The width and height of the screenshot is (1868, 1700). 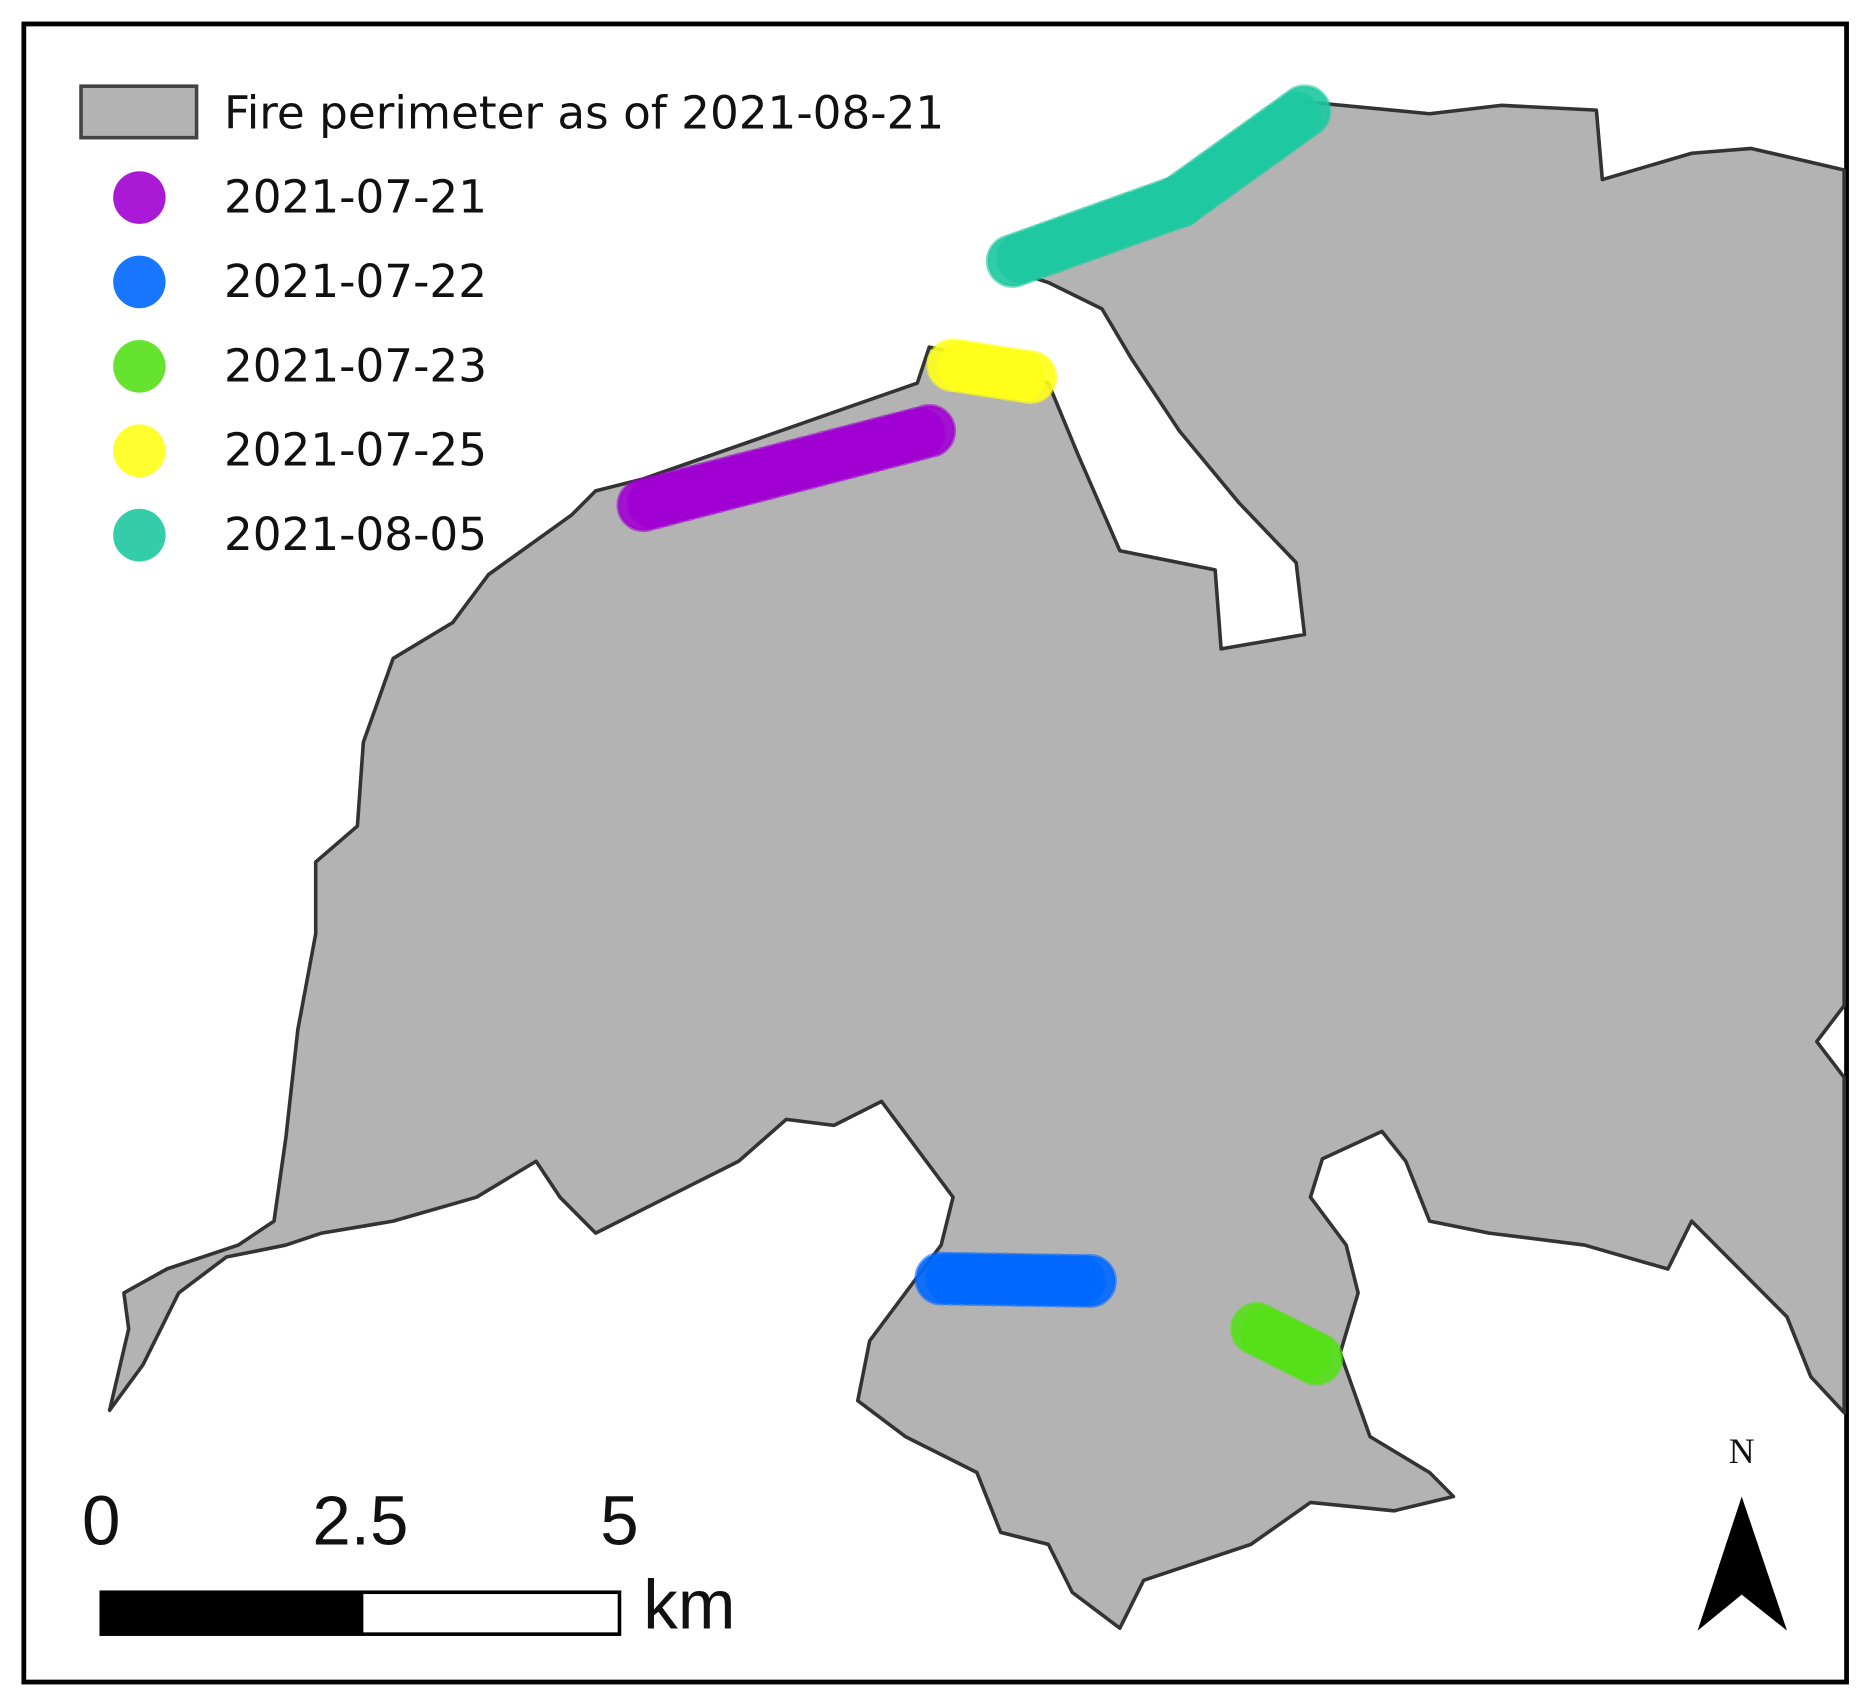 I want to click on scale-tick-label: 2.5, so click(x=360, y=1521).